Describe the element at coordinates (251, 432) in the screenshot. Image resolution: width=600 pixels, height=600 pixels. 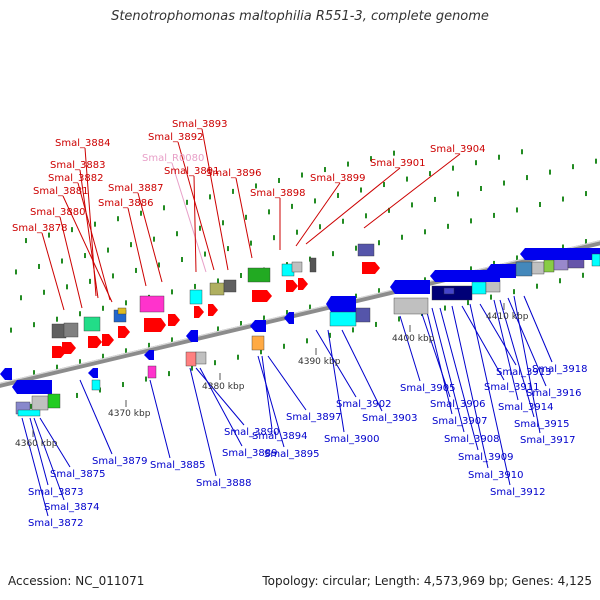
I see `reverse-gene-label: Smal_3890` at that location.